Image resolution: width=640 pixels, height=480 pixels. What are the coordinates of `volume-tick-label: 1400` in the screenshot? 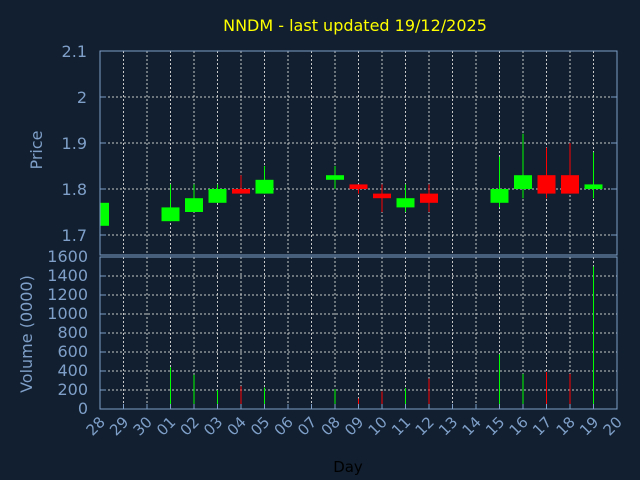 It's located at (67, 275).